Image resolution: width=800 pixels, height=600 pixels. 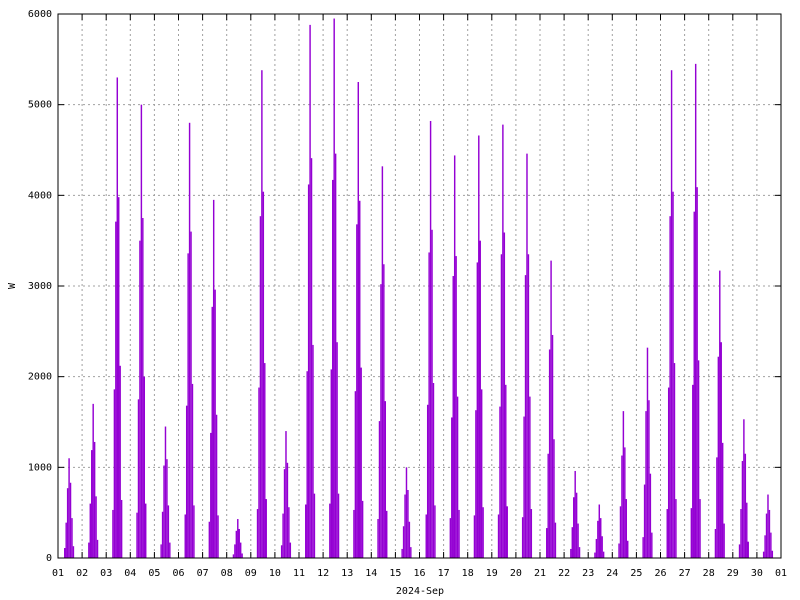 I want to click on x-tick-label: 13, so click(x=347, y=573).